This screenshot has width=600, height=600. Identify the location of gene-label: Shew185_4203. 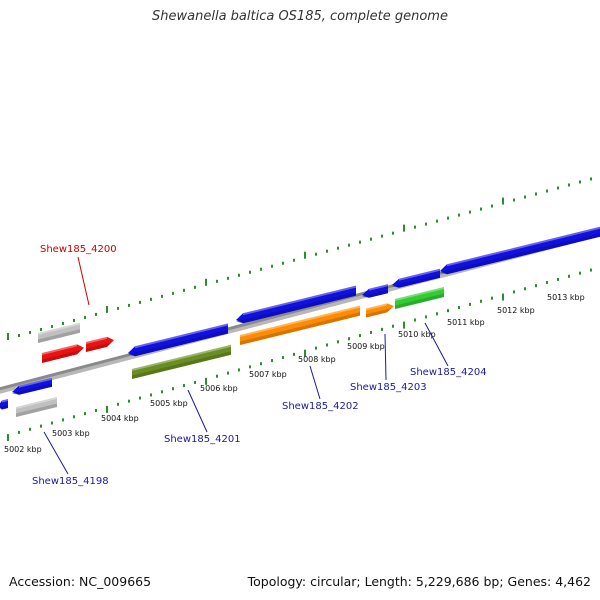
(388, 387).